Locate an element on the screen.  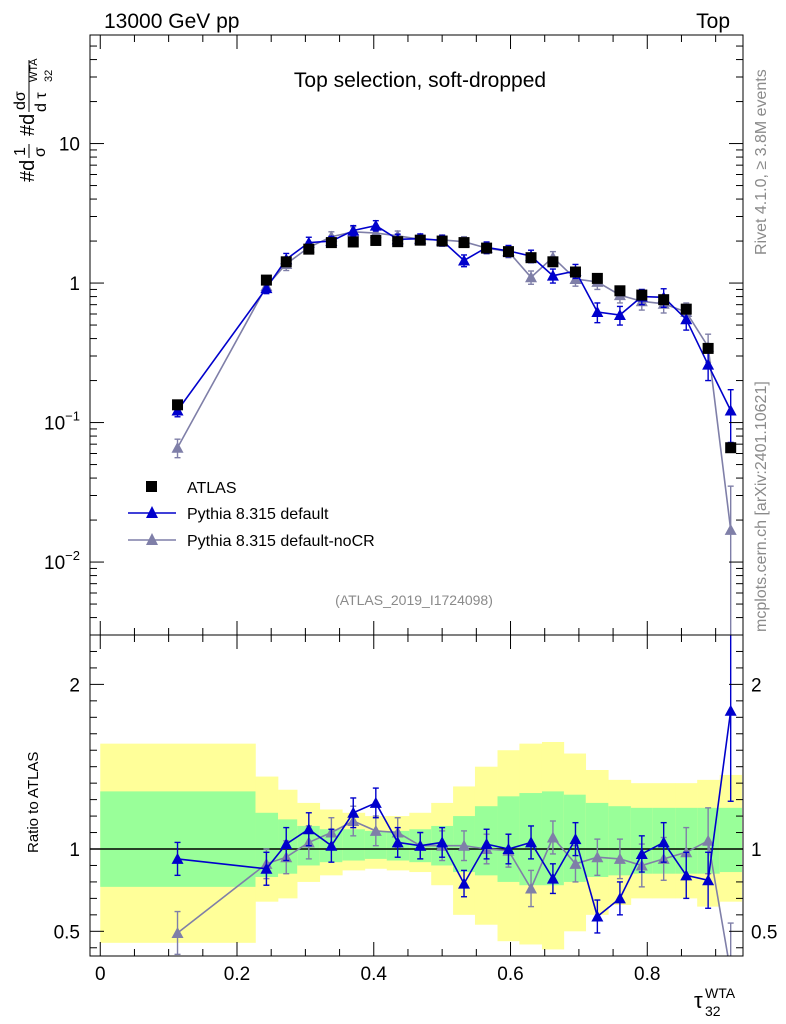
main-ytick-label-1: 10⁻¹ is located at coordinates (62, 422).